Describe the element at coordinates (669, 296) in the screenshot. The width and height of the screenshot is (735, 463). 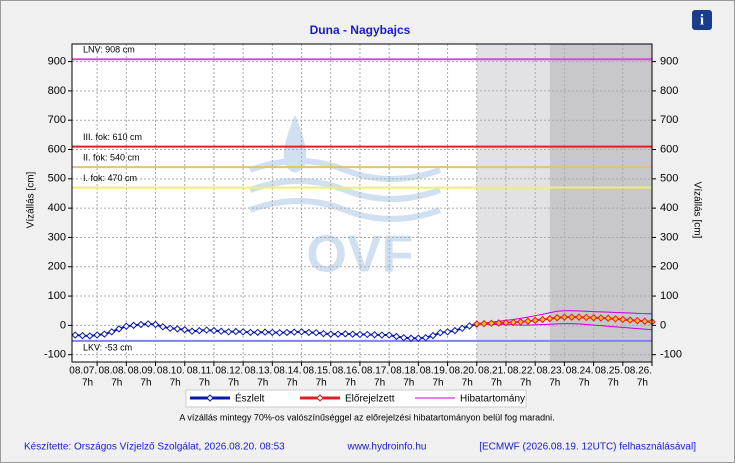
I see `y2-tick-label: 100` at that location.